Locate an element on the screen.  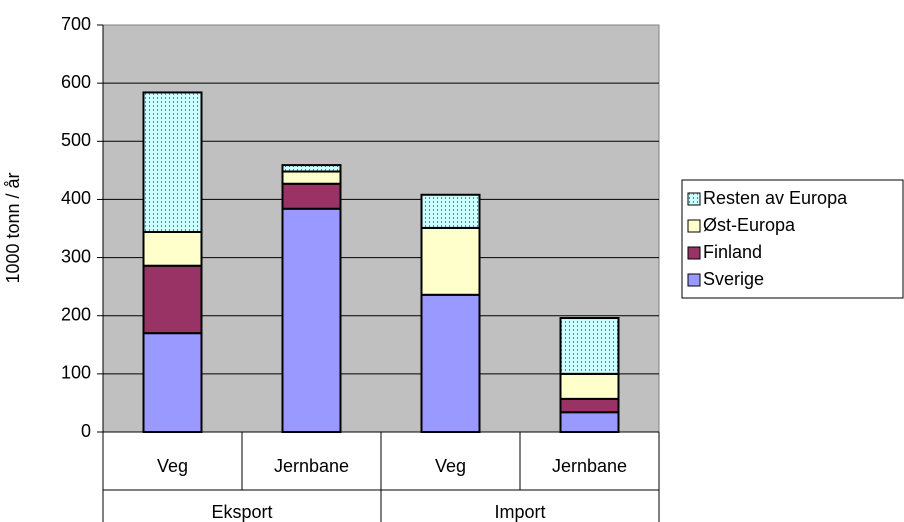
y-tick-label: 400 is located at coordinates (76, 198).